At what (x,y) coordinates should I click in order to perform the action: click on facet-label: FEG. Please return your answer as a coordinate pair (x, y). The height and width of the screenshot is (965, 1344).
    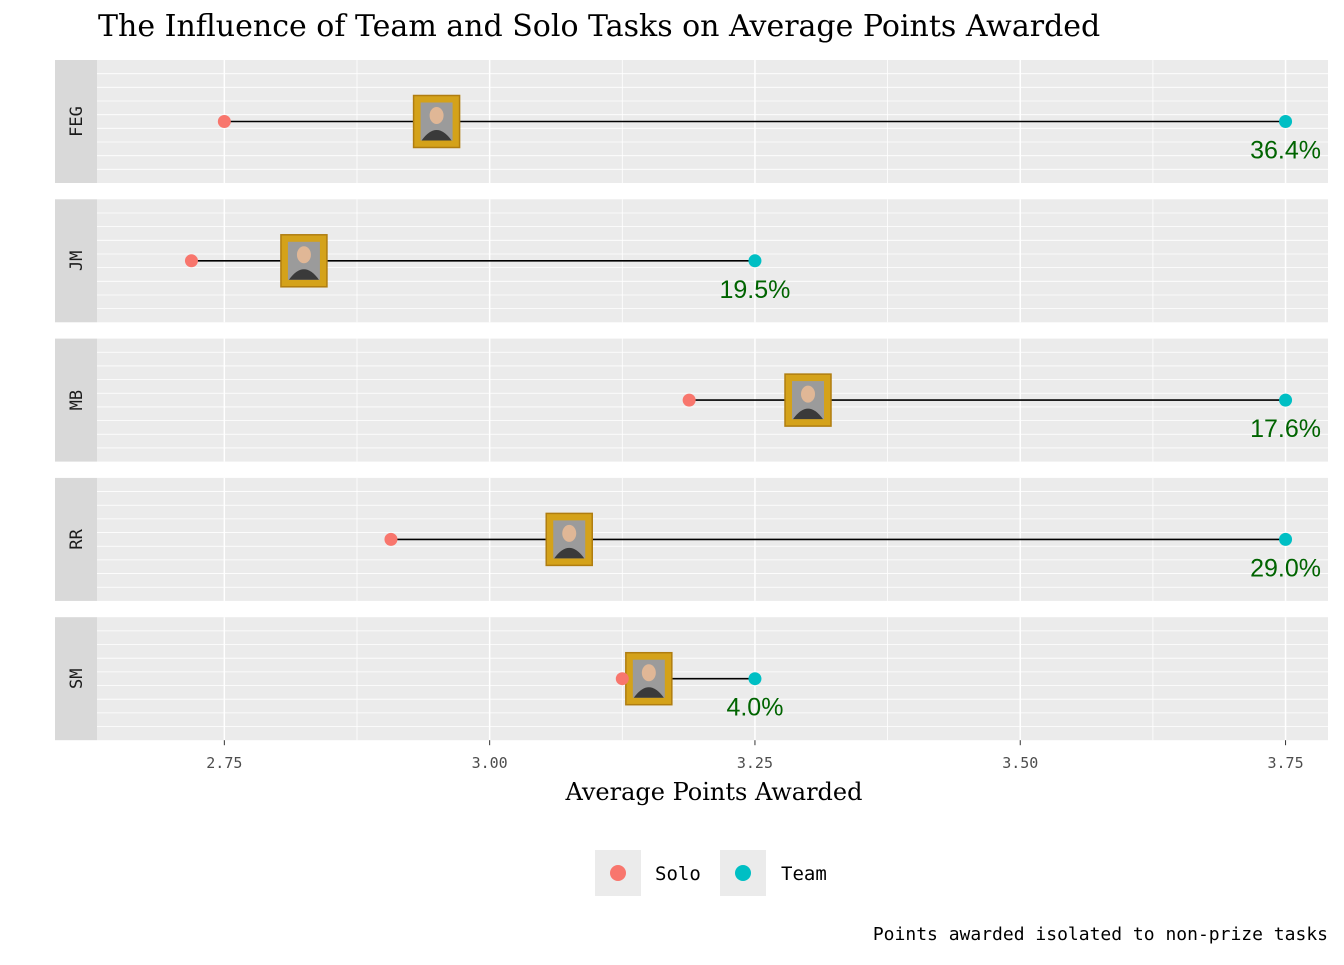
    Looking at the image, I should click on (77, 121).